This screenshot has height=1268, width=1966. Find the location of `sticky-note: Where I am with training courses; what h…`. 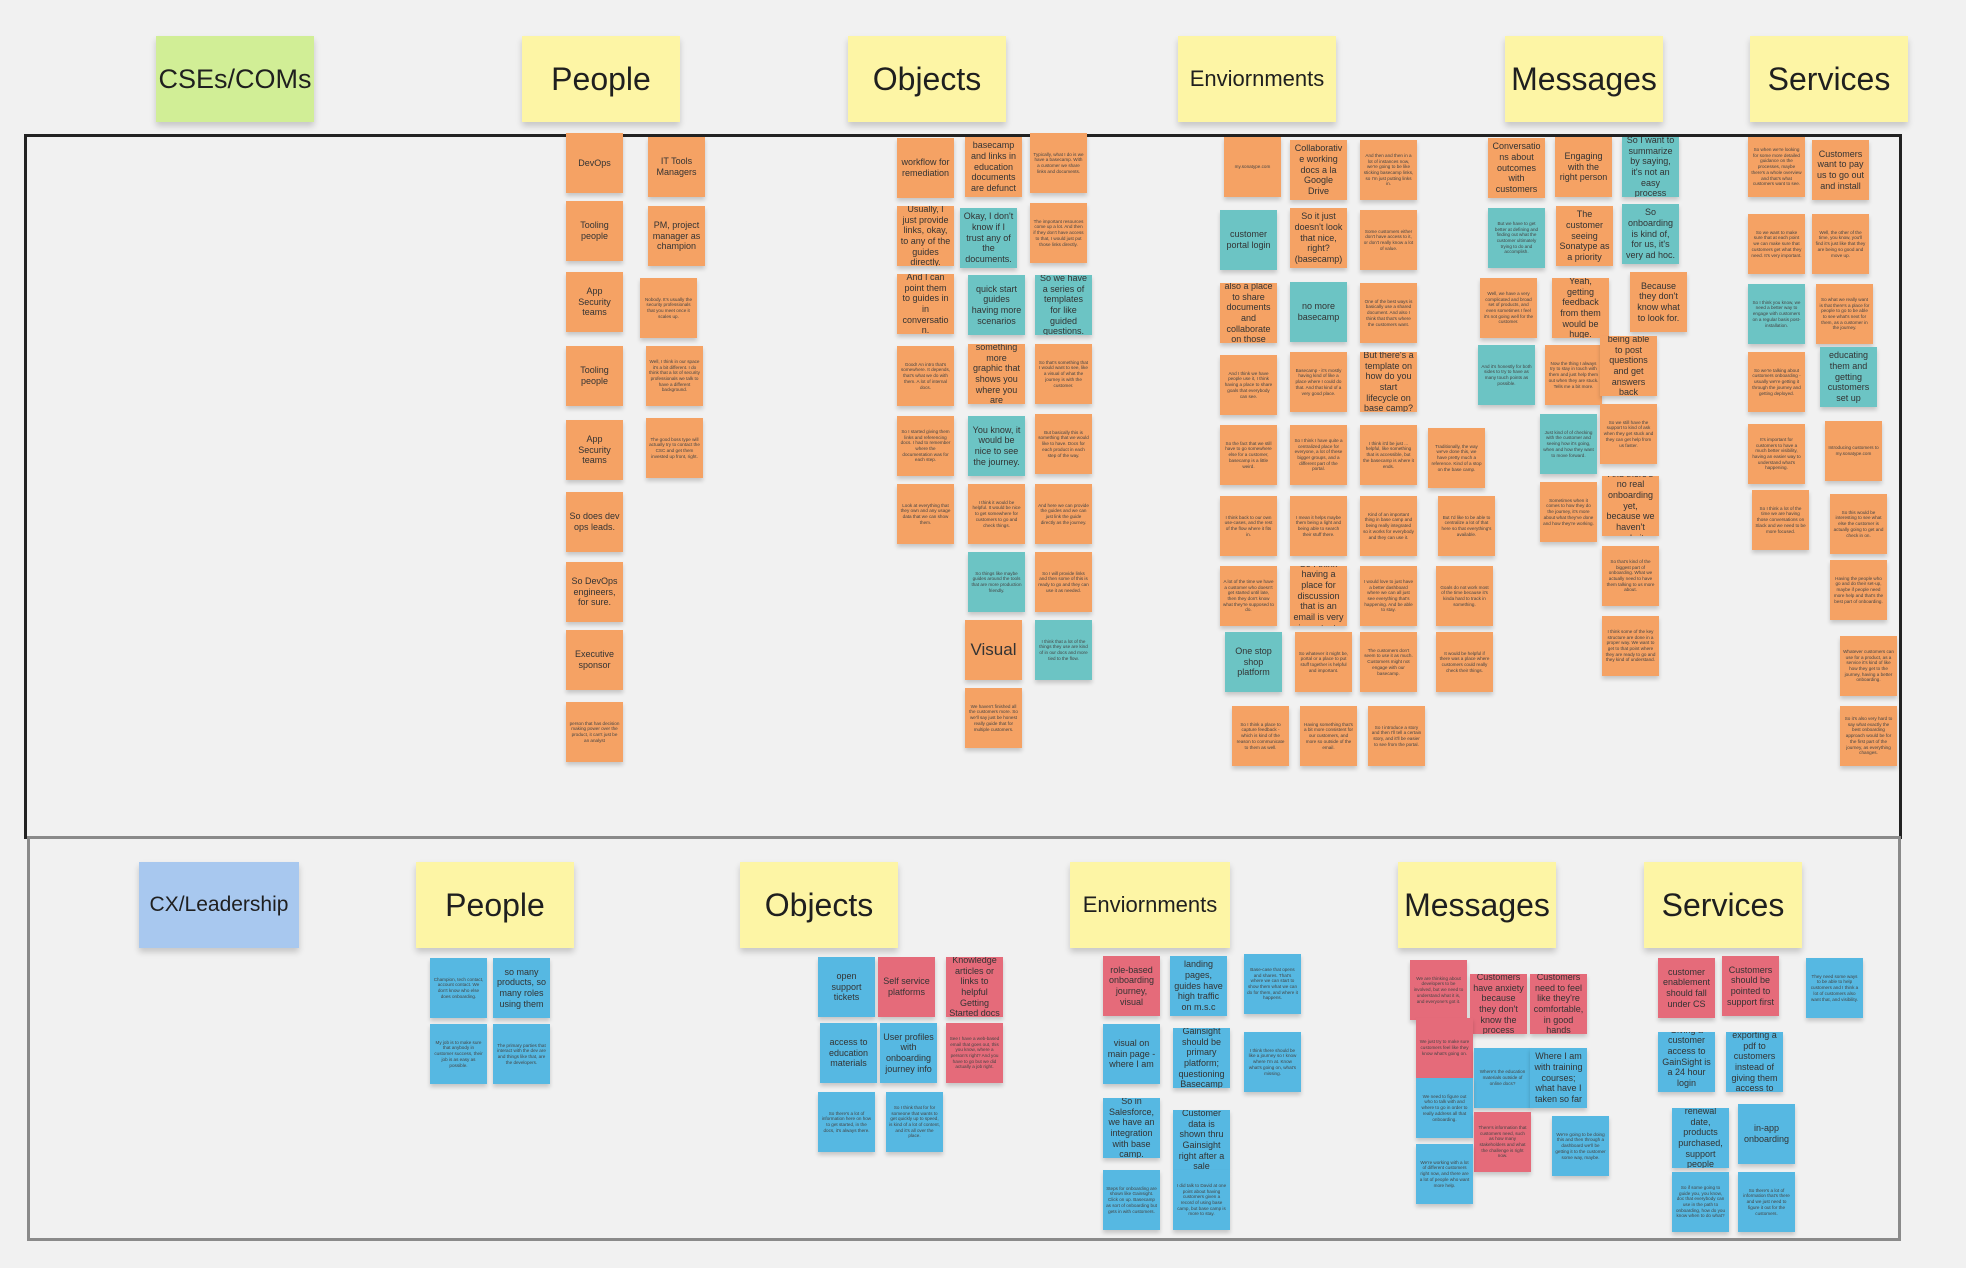

sticky-note: Where I am with training courses; what h… is located at coordinates (1558, 1078).